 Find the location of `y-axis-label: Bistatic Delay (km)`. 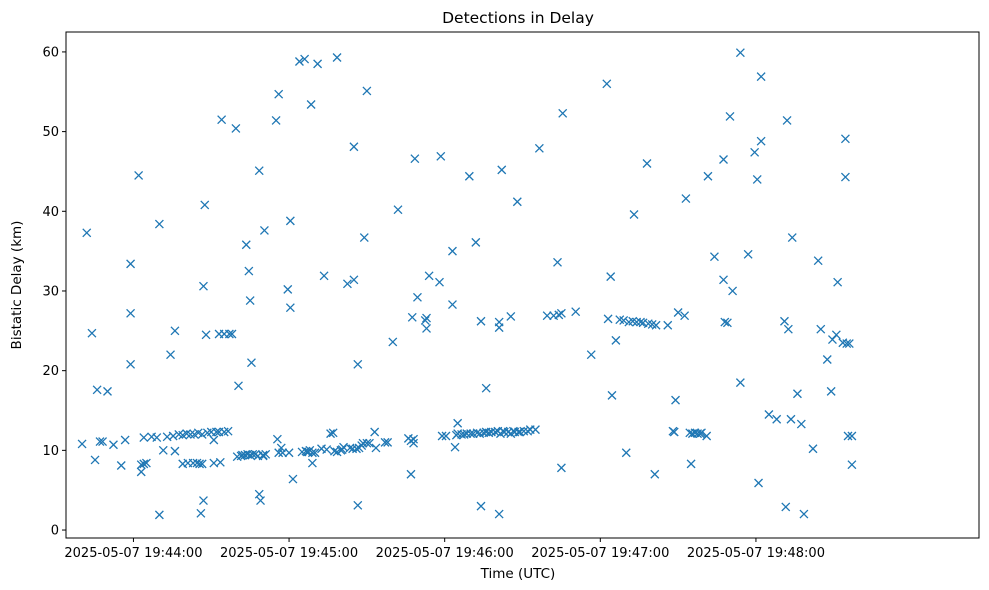

y-axis-label: Bistatic Delay (km) is located at coordinates (17, 285).